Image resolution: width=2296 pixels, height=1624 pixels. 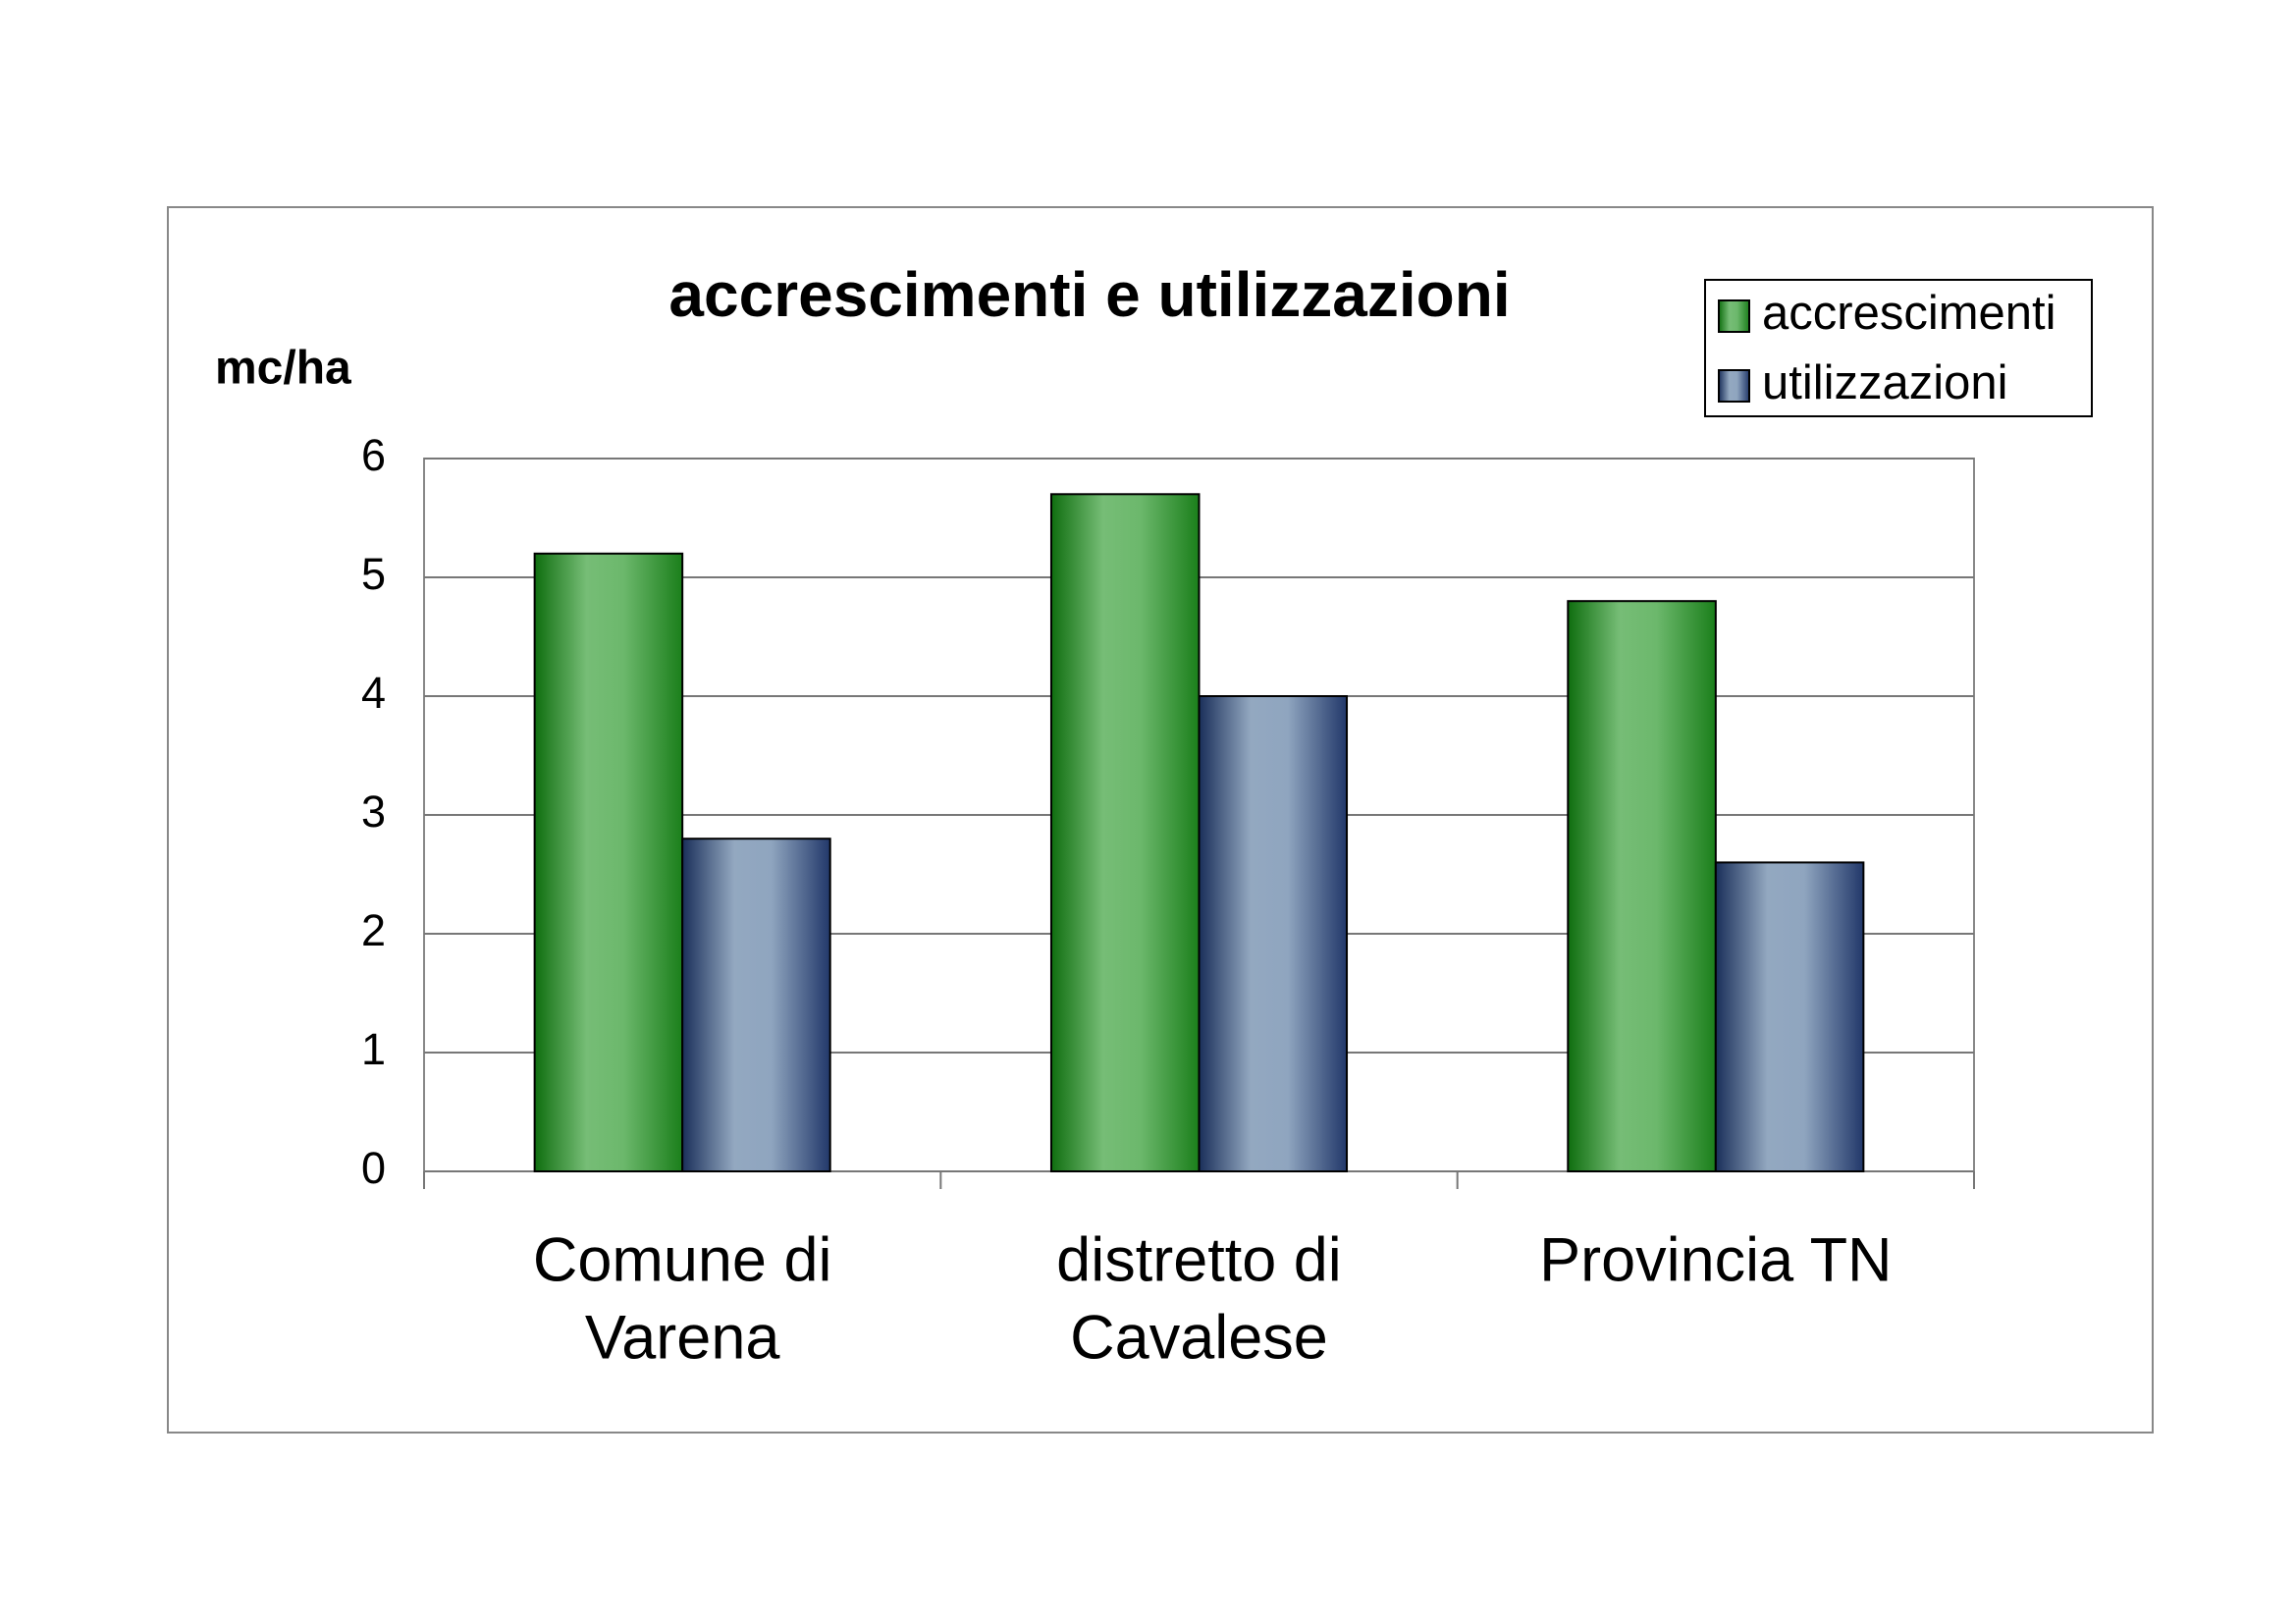 What do you see at coordinates (373, 574) in the screenshot?
I see `y-tick-label: 5` at bounding box center [373, 574].